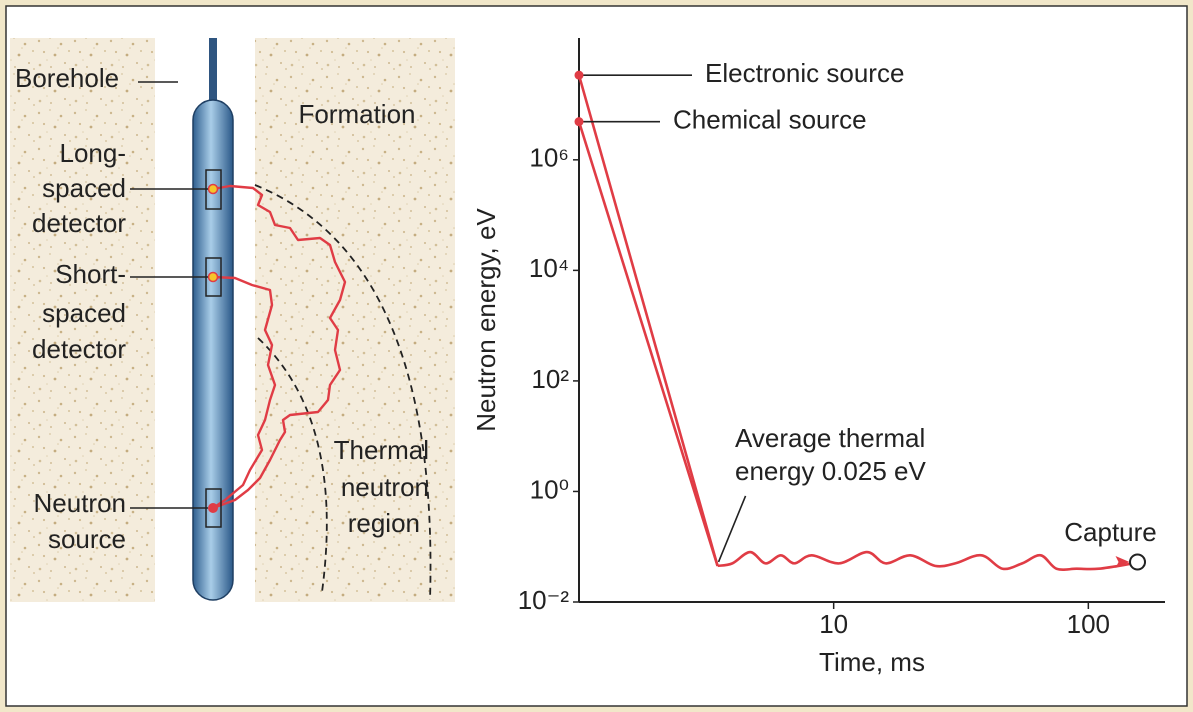  I want to click on y-tick-label: 10⁶, so click(549, 158).